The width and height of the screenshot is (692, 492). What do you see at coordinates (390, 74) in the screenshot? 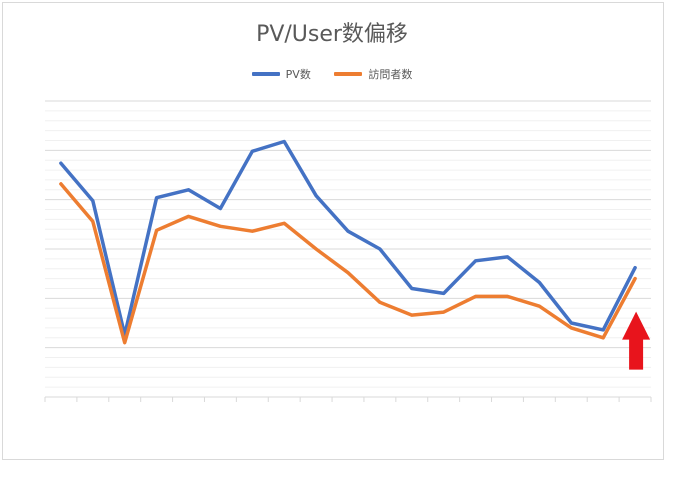
I see `legend-label-visitors: 訪問者数` at bounding box center [390, 74].